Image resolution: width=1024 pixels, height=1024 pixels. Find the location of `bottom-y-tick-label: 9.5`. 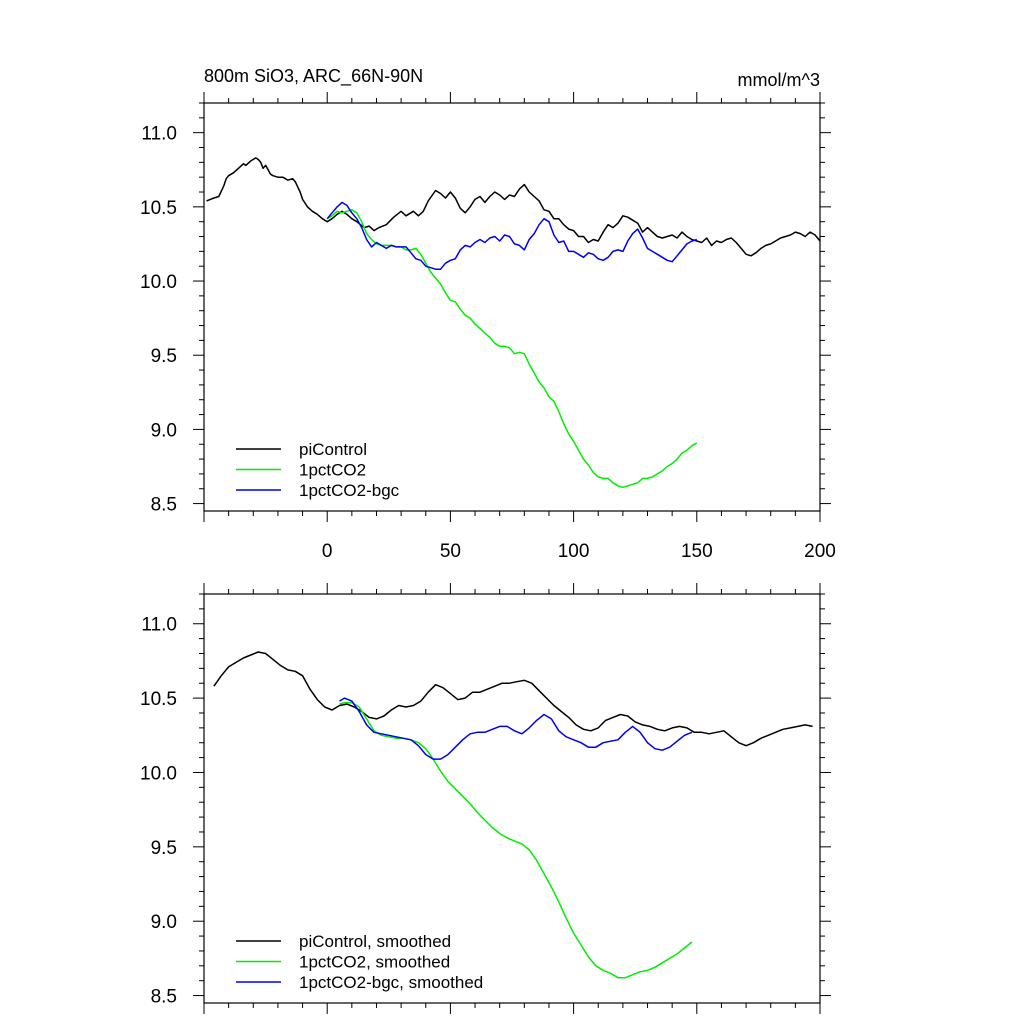

bottom-y-tick-label: 9.5 is located at coordinates (164, 848).